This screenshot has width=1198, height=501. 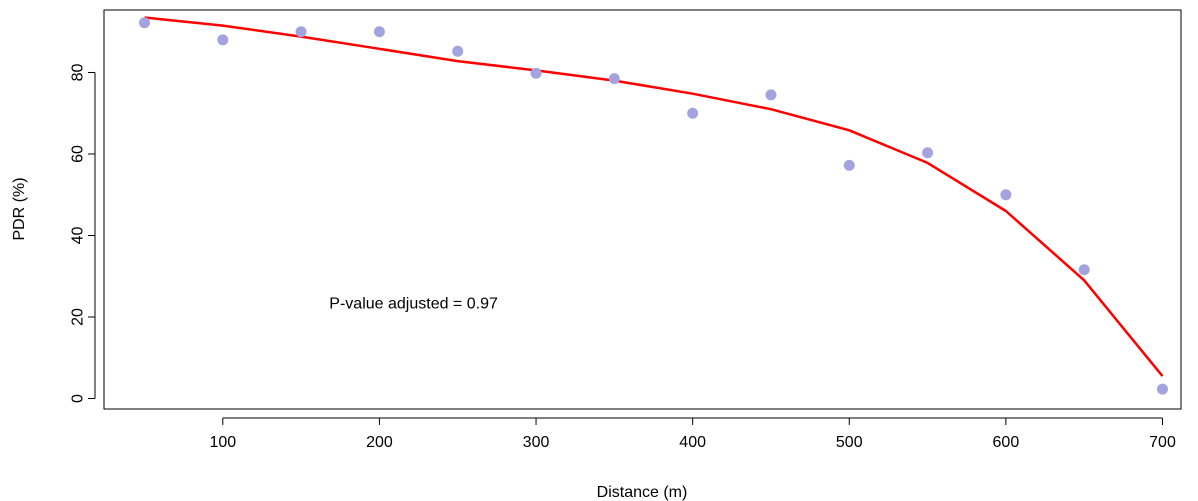 What do you see at coordinates (19, 208) in the screenshot?
I see `y-axis-title: PDR (%)` at bounding box center [19, 208].